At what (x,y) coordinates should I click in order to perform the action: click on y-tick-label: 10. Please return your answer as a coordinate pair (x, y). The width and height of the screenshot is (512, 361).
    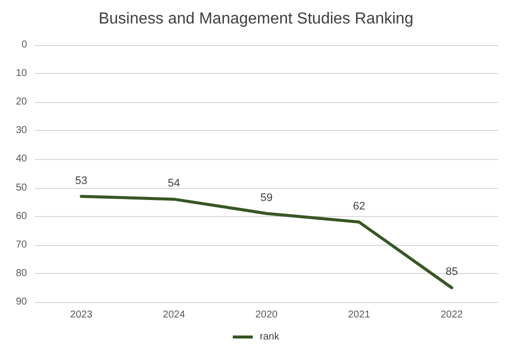
    Looking at the image, I should click on (22, 74).